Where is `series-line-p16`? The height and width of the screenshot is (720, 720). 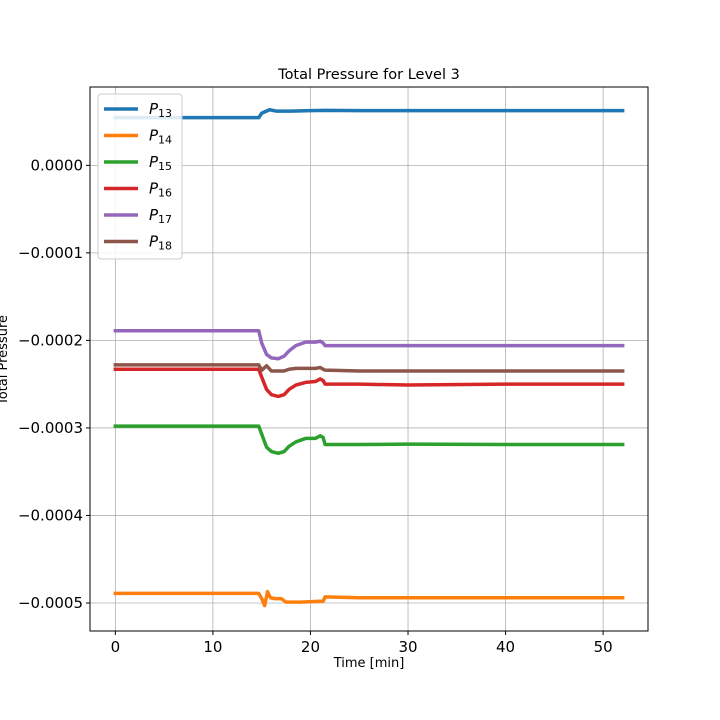
series-line-p16 is located at coordinates (369, 383).